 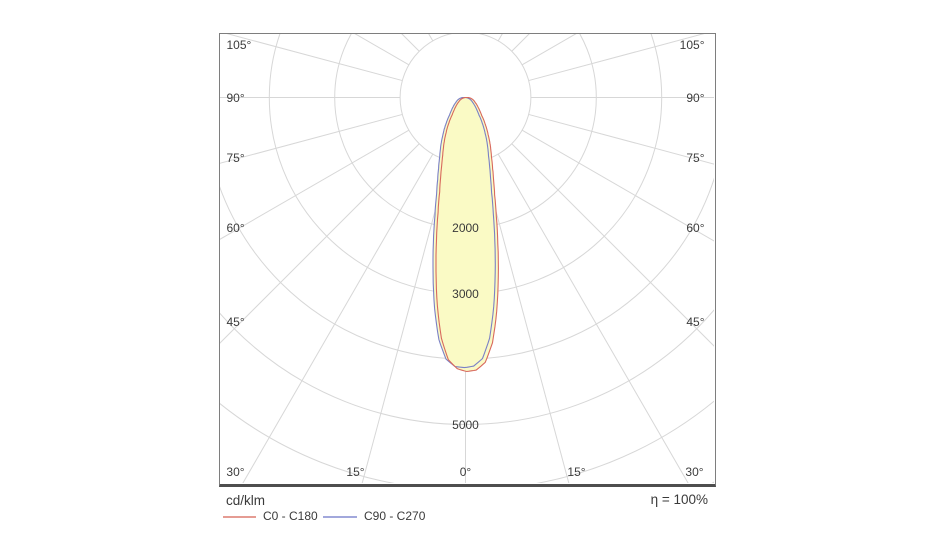 I want to click on grid-spoke-l15, so click(x=405, y=321).